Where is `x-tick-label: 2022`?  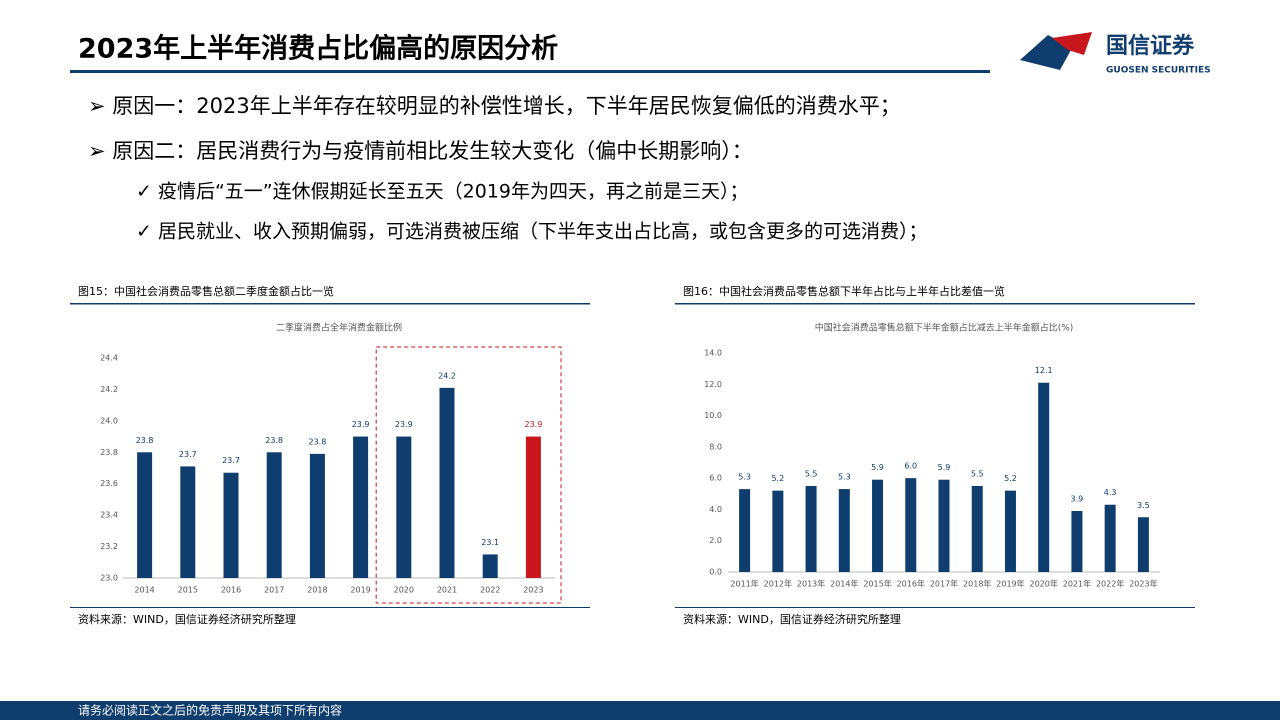 x-tick-label: 2022 is located at coordinates (490, 590).